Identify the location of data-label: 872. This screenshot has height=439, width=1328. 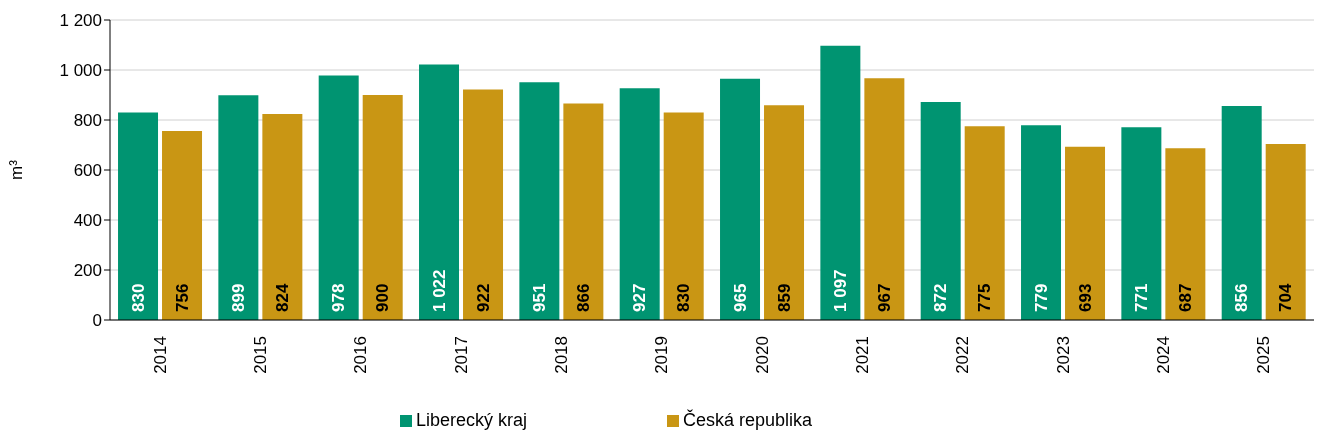
(941, 297).